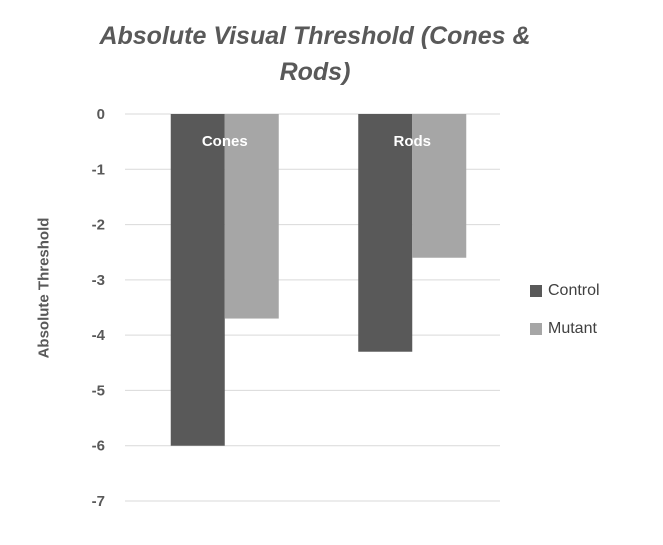 This screenshot has height=545, width=663. I want to click on y-tick-label: -4, so click(99, 335).